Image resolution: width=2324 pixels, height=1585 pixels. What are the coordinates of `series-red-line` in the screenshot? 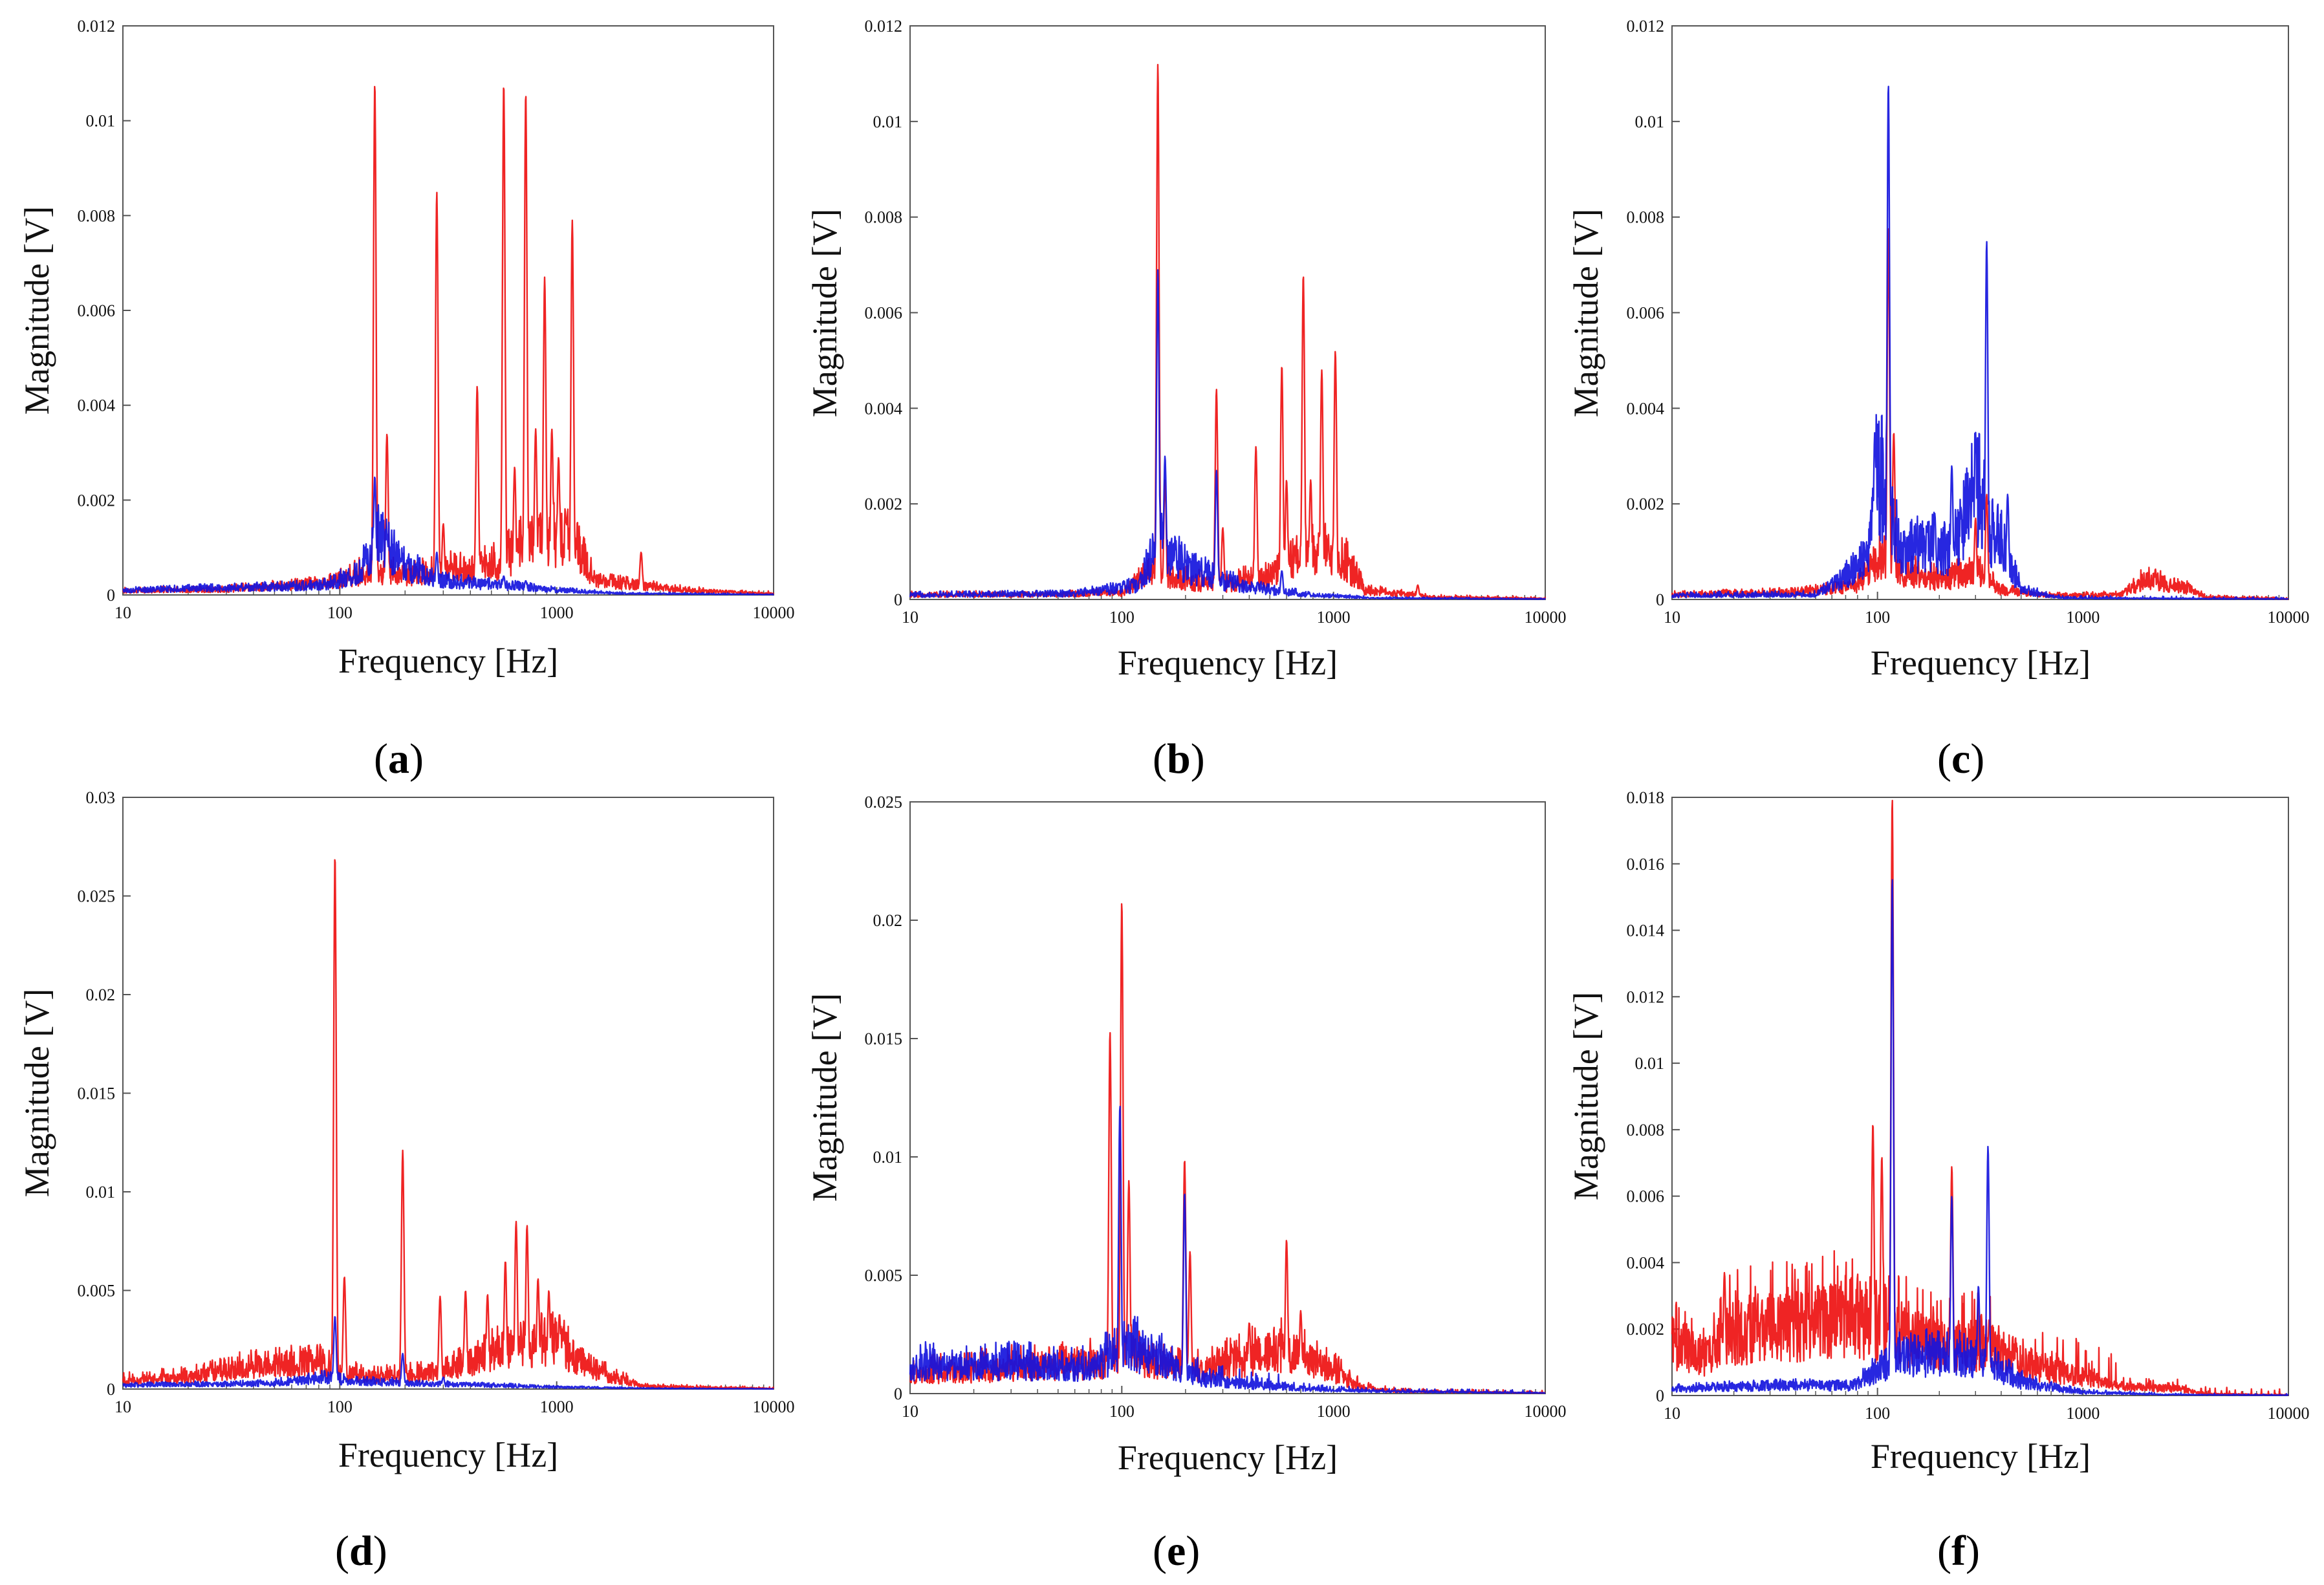 It's located at (448, 1124).